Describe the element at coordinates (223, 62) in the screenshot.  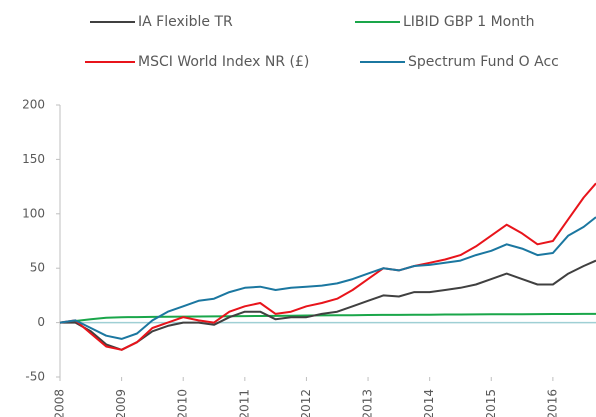
I see `legend-label: MSCI World Index NR (£)` at that location.